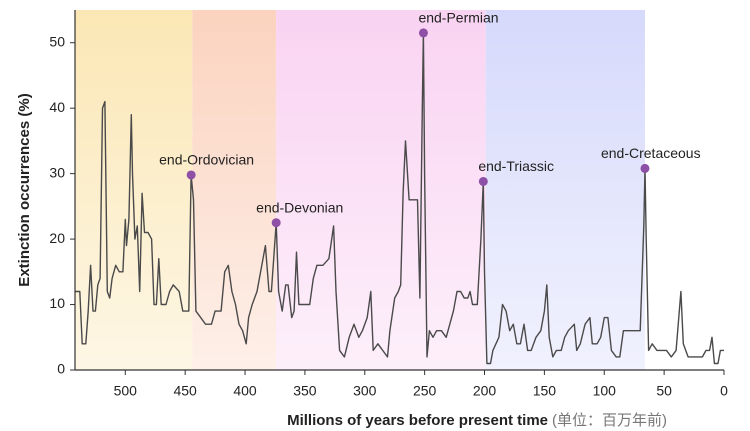  I want to click on x-tick-label: 300, so click(365, 391).